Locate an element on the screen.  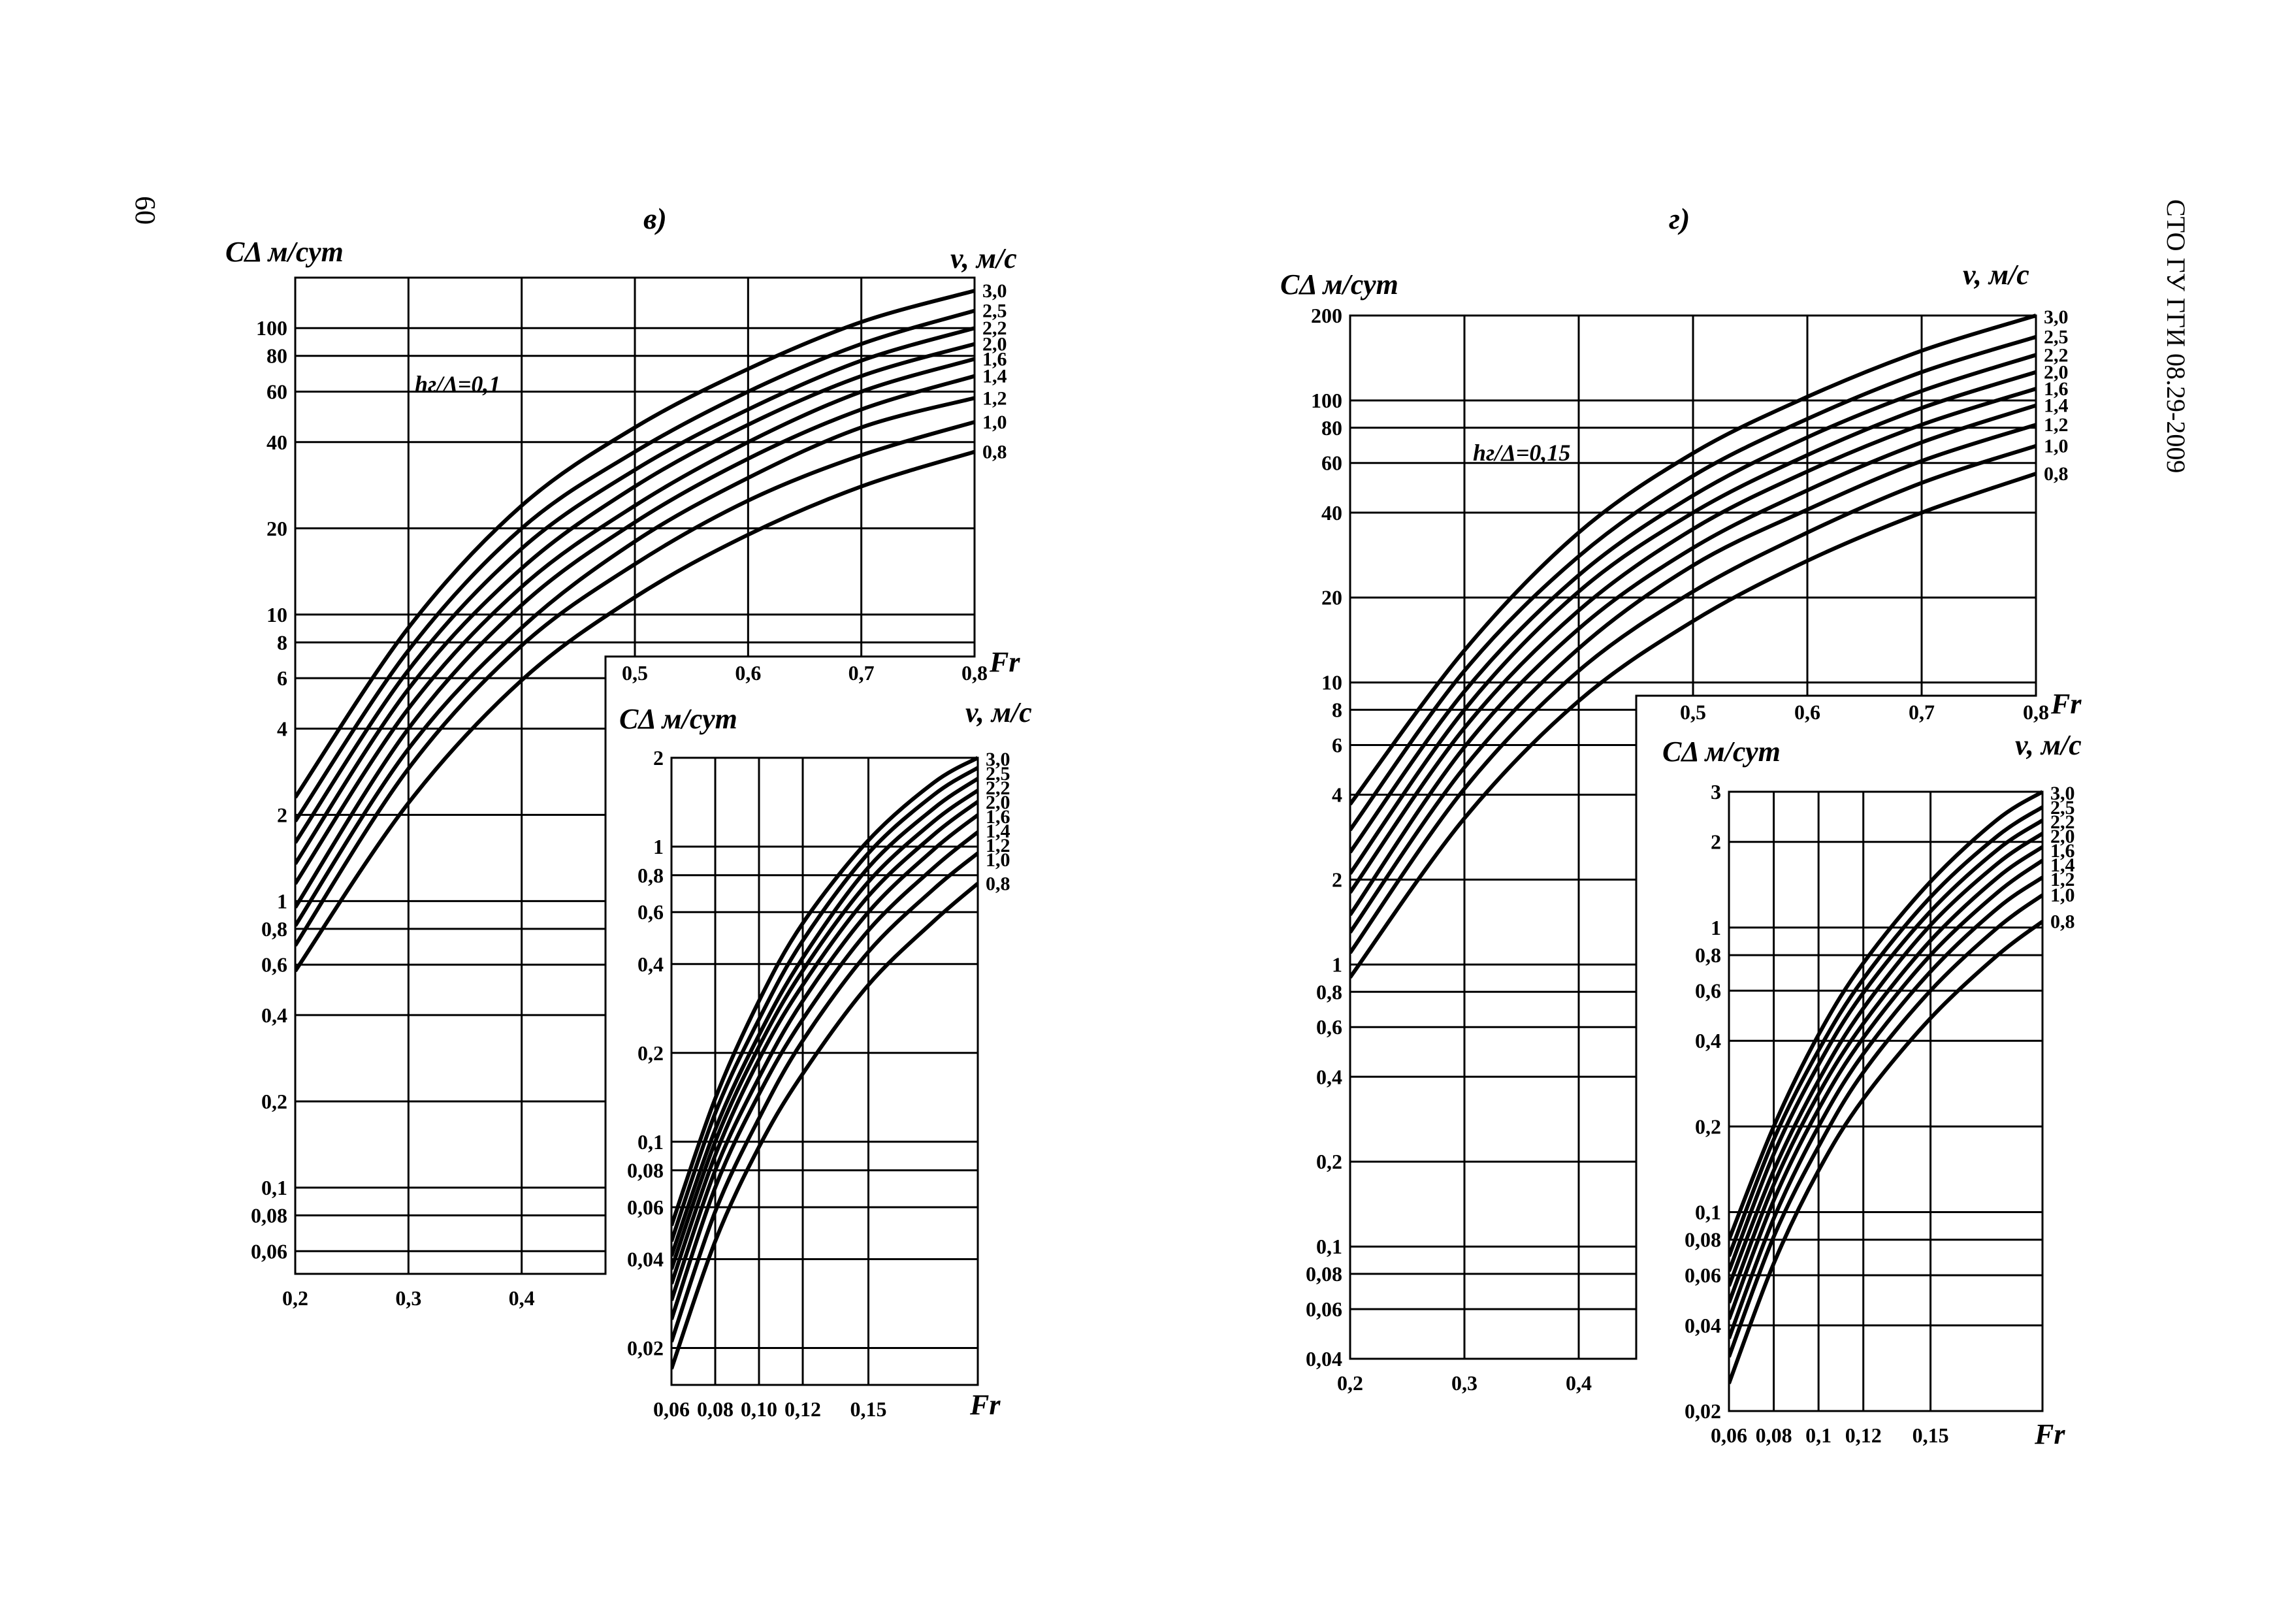
chart-4-ytick-label: 0,1 is located at coordinates (1708, 1212).